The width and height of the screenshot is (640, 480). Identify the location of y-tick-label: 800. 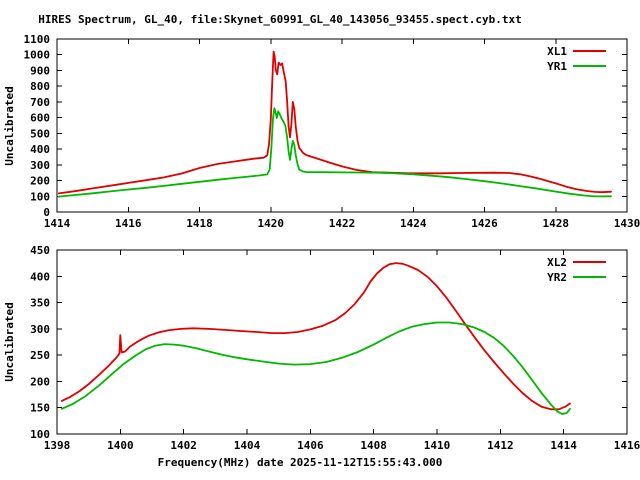
(40, 86).